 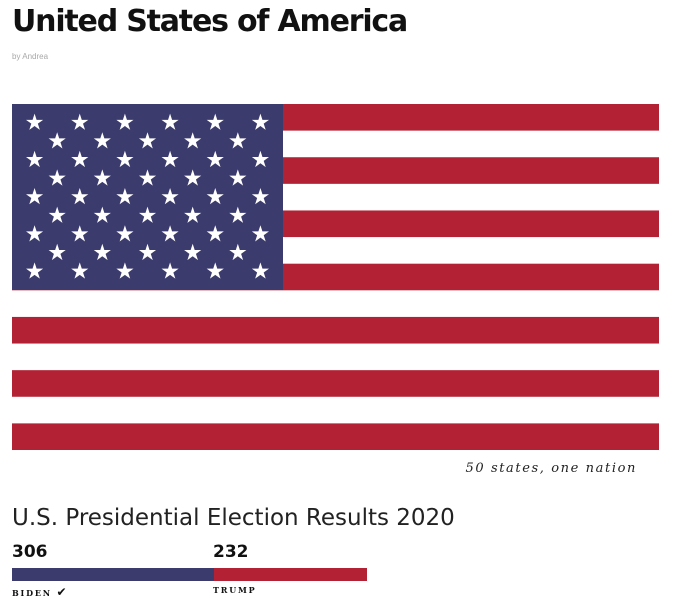 What do you see at coordinates (210, 21) in the screenshot?
I see `page-title: United States of America` at bounding box center [210, 21].